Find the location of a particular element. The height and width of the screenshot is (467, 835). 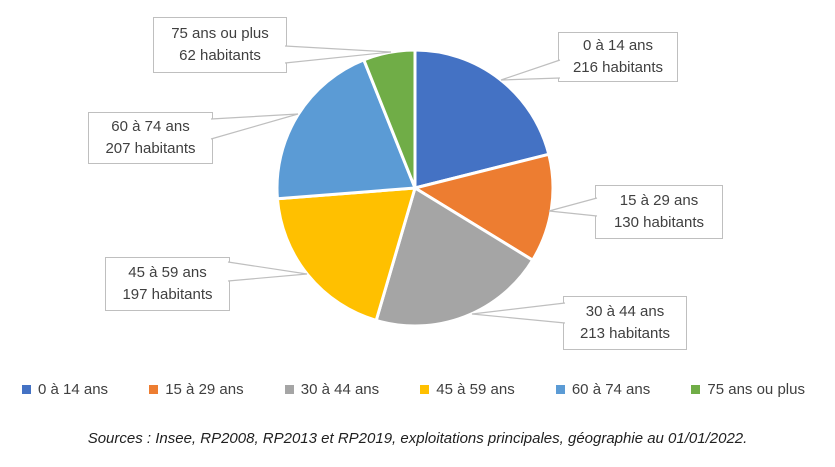

callout-category-label: 60 à 74 ans is located at coordinates (150, 126).